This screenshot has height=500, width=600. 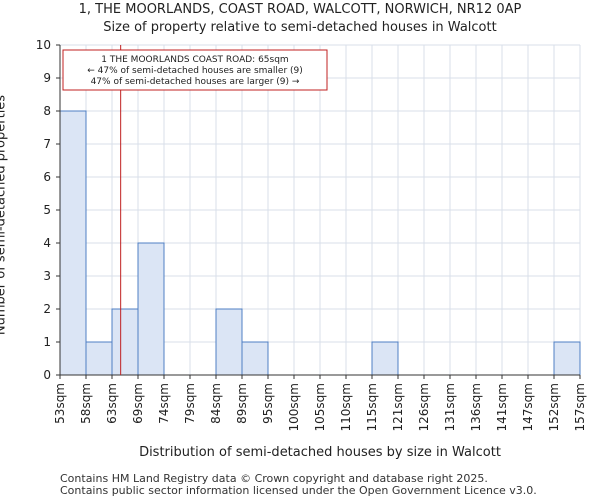 What do you see at coordinates (112, 403) in the screenshot?
I see `x-tick-label: 63sqm` at bounding box center [112, 403].